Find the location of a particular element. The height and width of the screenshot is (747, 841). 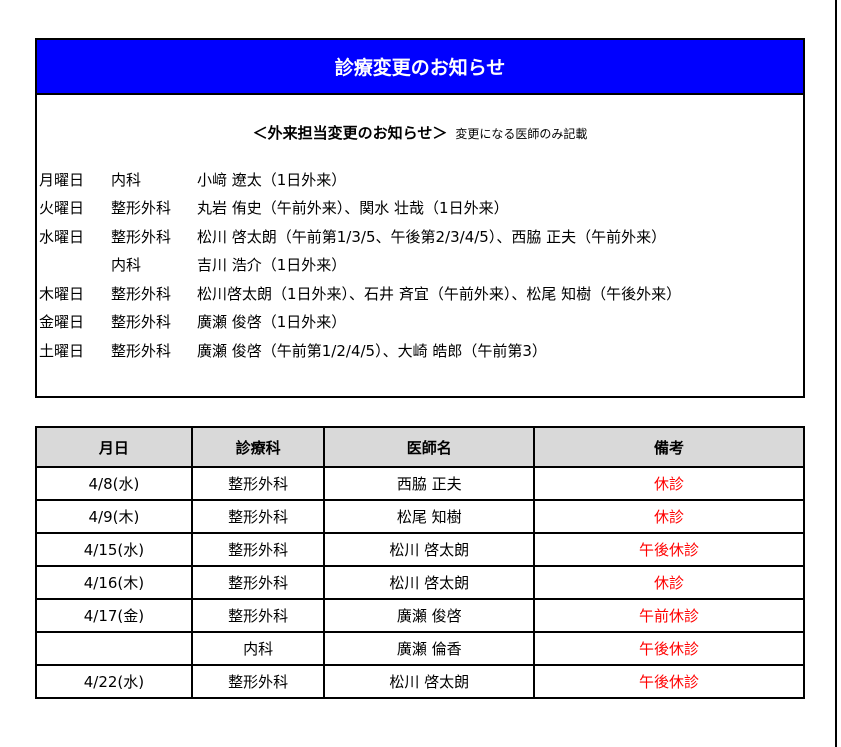

remark-cell: 午前休診 is located at coordinates (669, 615).